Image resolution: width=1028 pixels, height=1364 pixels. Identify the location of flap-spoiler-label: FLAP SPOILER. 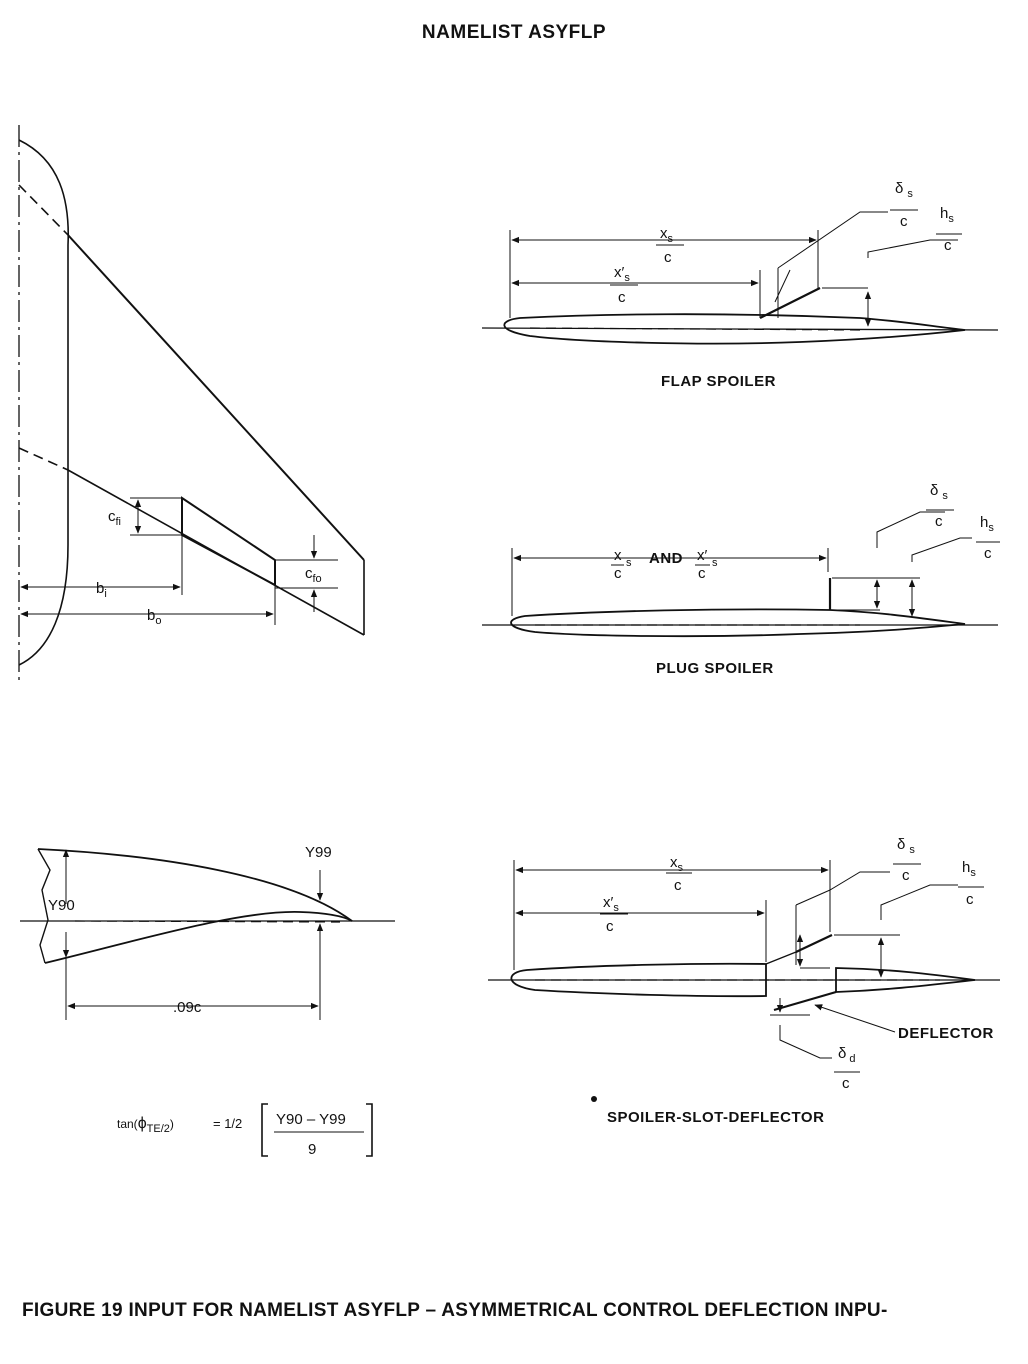
(718, 381).